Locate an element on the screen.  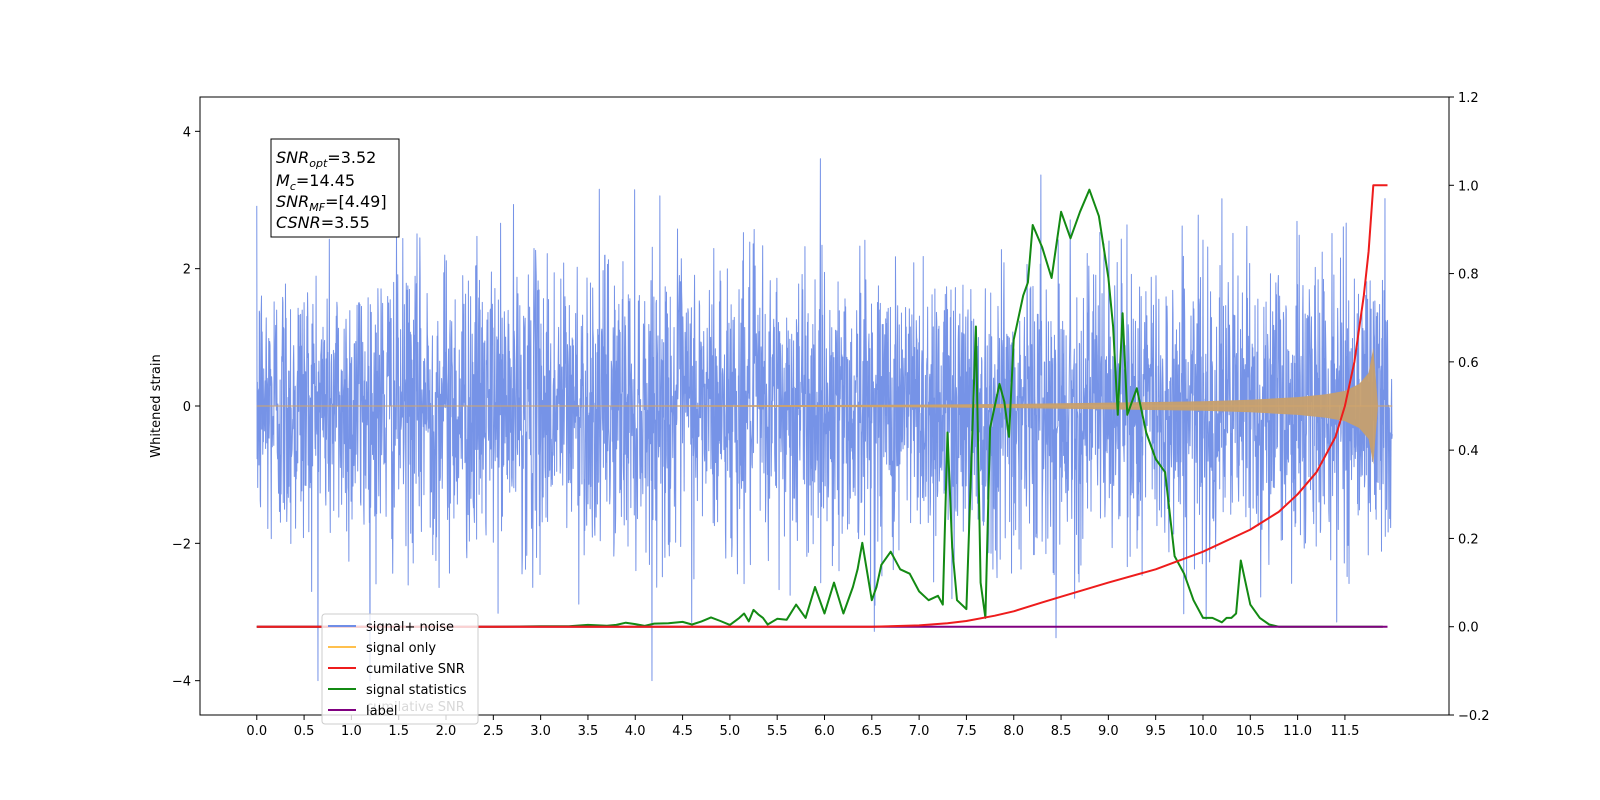
legend-label-cumulative-snr: cumilative SNR is located at coordinates (415, 669).